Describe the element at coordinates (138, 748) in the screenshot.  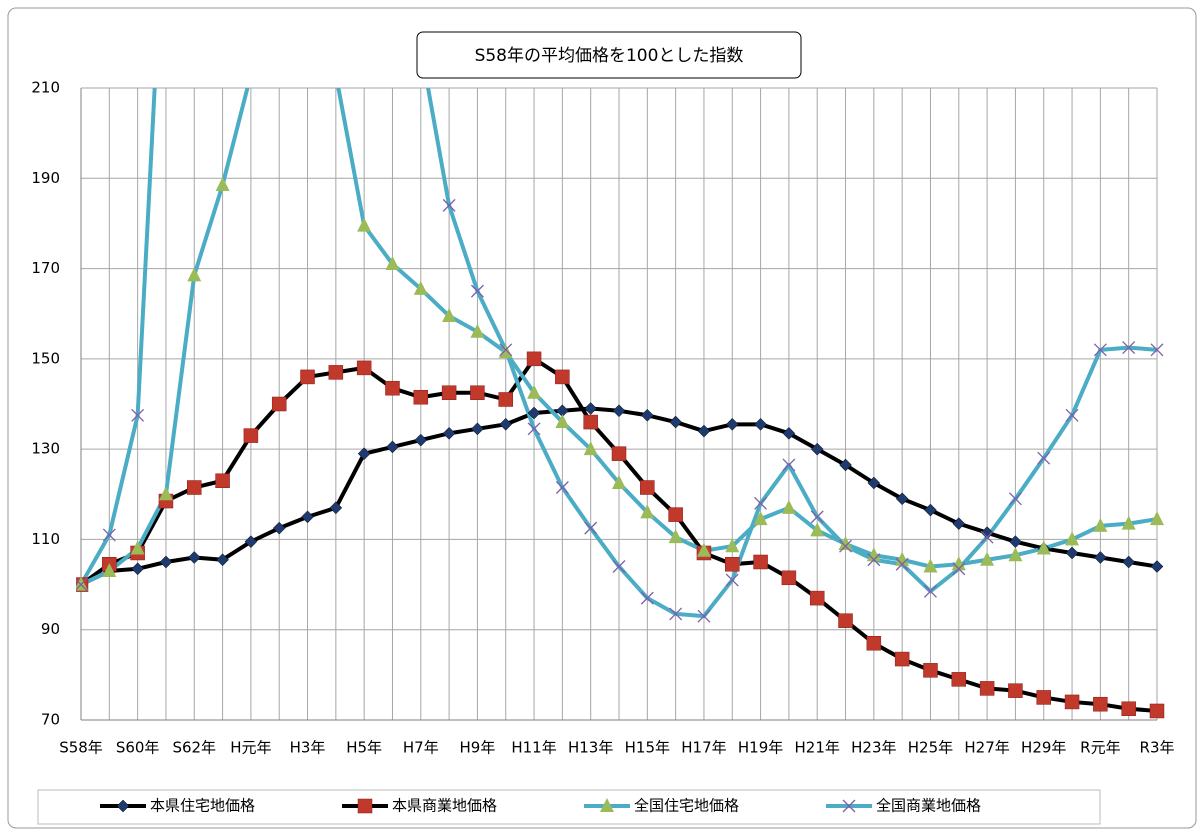
I see `x-tick-label: S60年` at that location.